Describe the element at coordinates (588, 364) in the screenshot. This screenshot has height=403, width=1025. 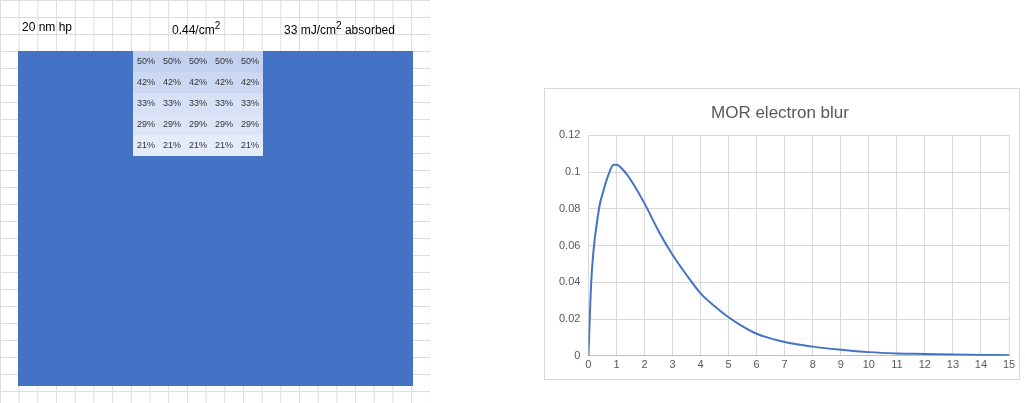
I see `x-tick-label: 0` at that location.